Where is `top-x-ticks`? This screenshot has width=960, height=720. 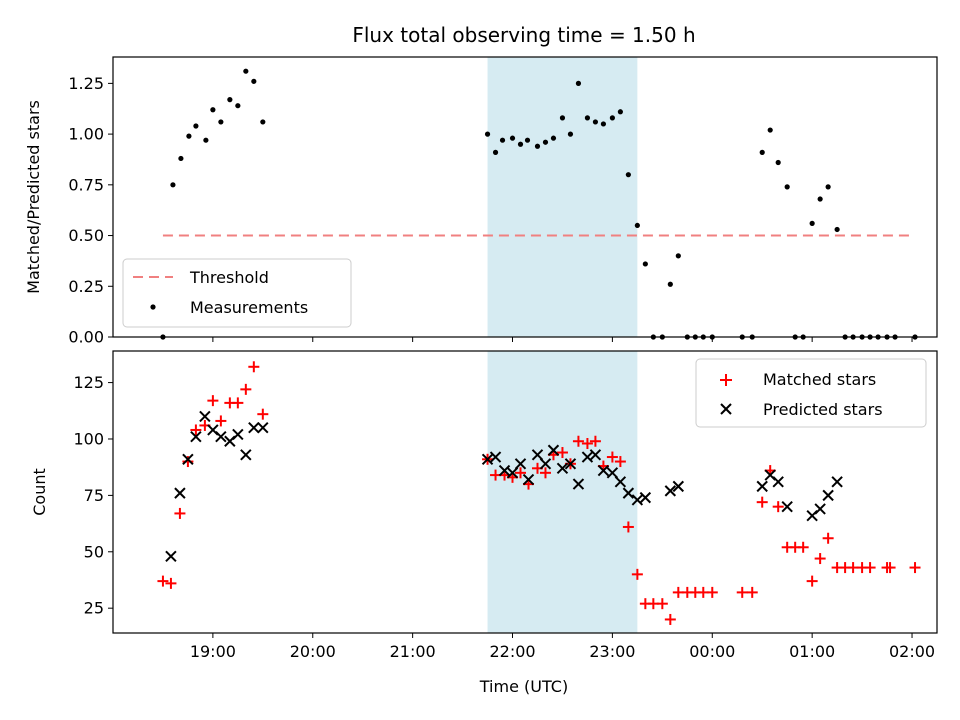
top-x-ticks is located at coordinates (562, 339).